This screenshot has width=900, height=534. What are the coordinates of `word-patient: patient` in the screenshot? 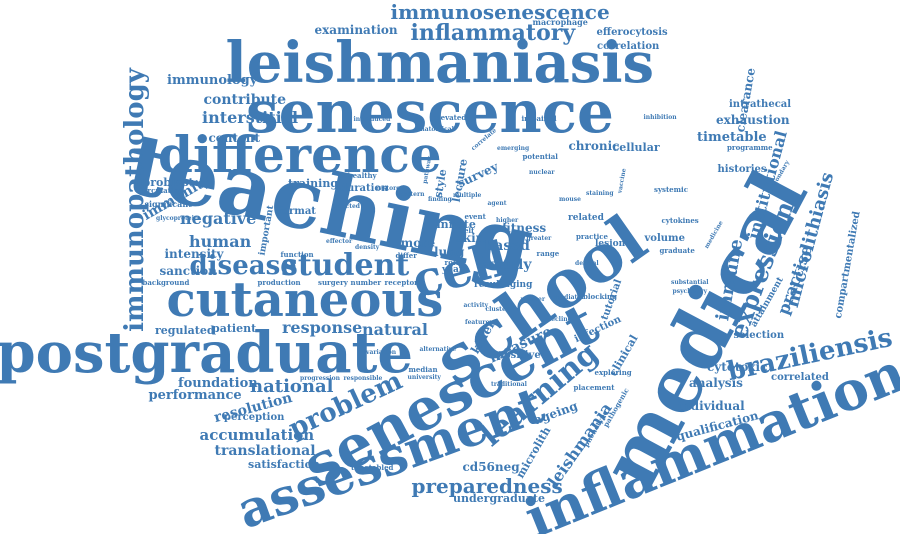 It's located at (234, 328).